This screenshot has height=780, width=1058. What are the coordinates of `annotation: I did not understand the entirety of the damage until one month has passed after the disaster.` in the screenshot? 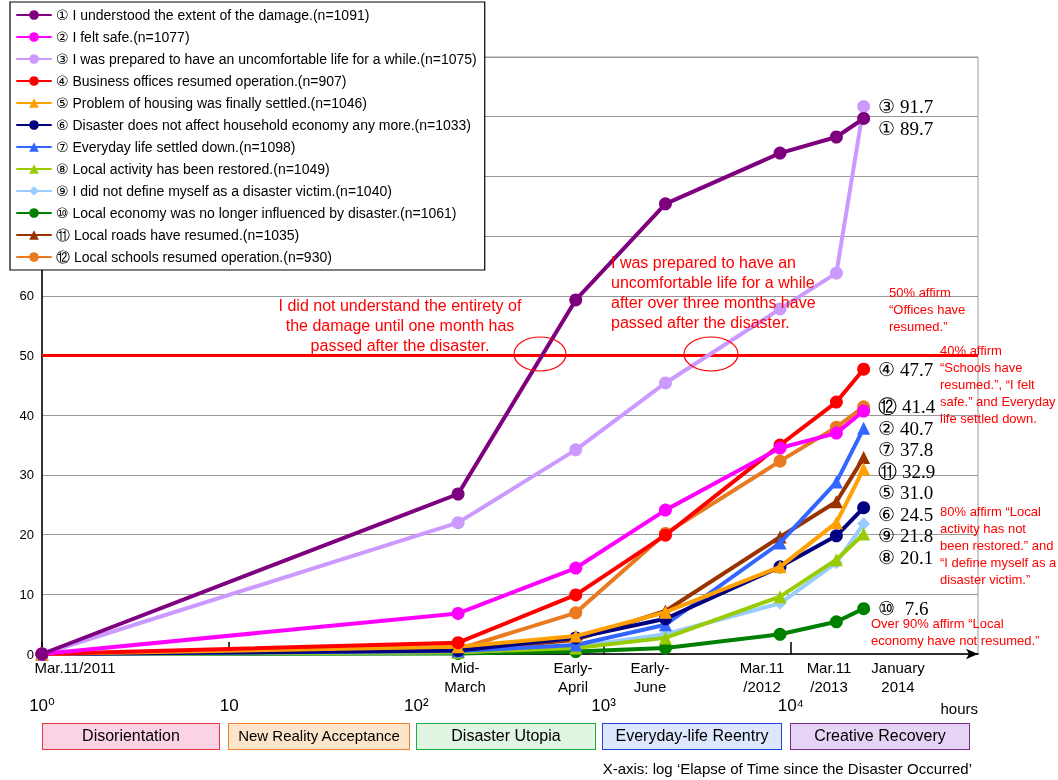 It's located at (400, 326).